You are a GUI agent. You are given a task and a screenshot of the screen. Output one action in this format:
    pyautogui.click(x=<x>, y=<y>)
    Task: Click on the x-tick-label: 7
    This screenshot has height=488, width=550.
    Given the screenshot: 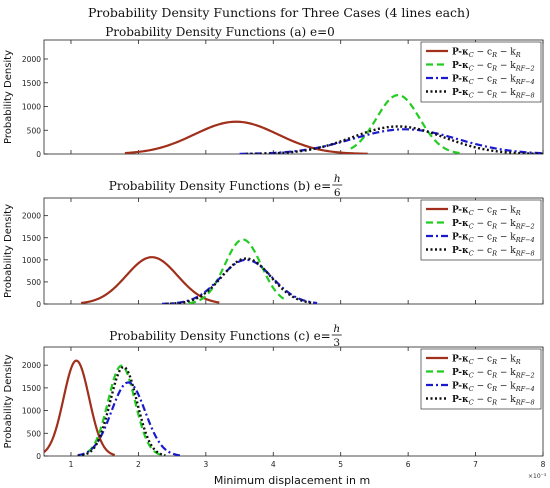 What is the action you would take?
    pyautogui.click(x=475, y=464)
    